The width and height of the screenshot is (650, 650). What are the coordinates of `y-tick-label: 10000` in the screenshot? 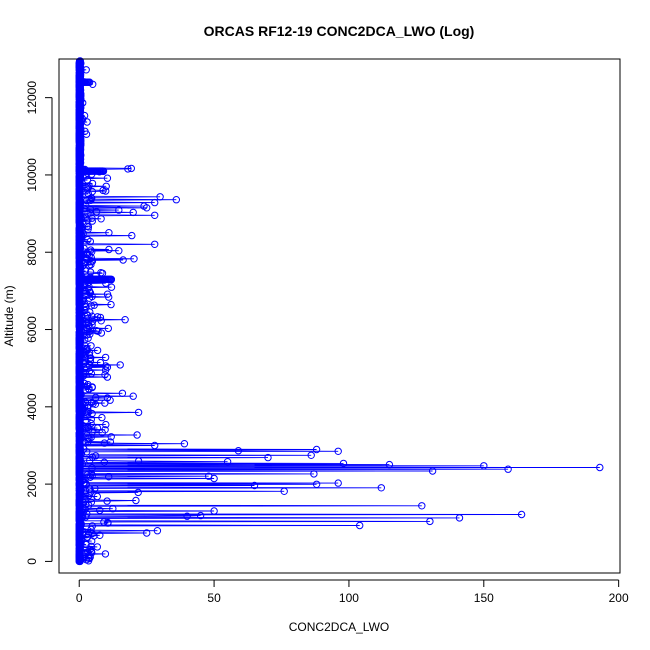 It's located at (32, 175).